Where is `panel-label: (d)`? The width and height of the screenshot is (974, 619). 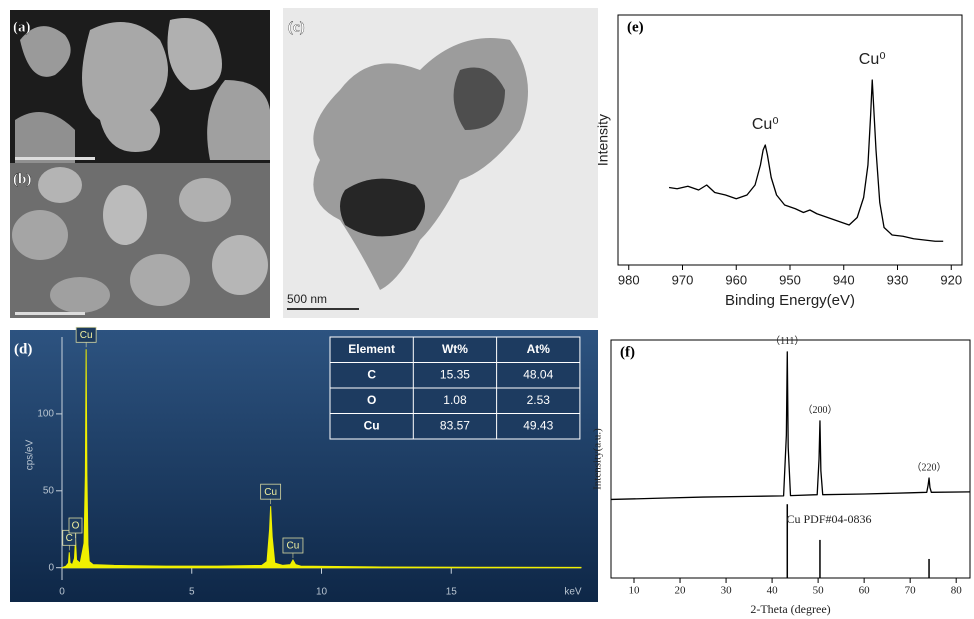 panel-label: (d) is located at coordinates (23, 349).